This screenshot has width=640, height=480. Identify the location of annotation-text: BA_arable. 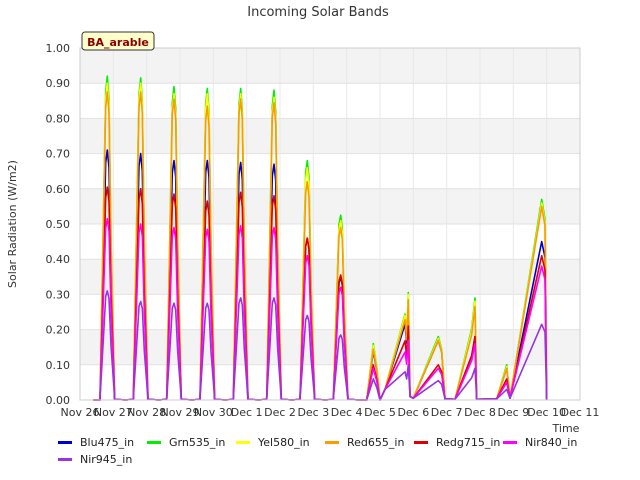
(118, 42).